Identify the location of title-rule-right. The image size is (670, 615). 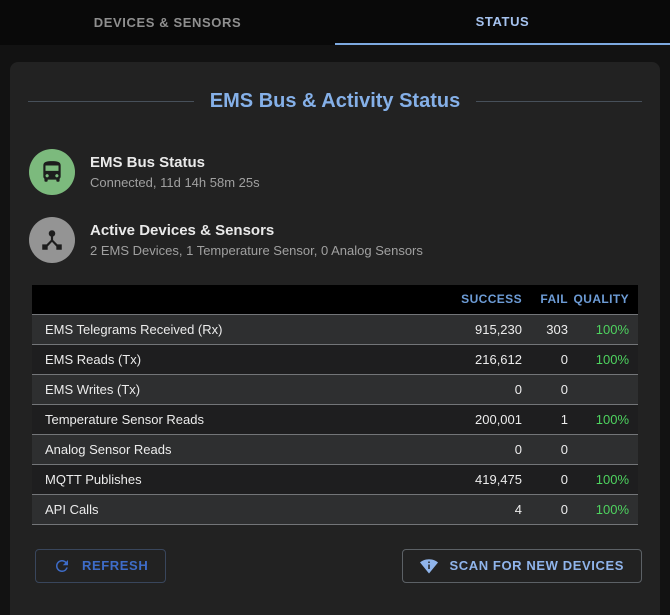
(559, 101).